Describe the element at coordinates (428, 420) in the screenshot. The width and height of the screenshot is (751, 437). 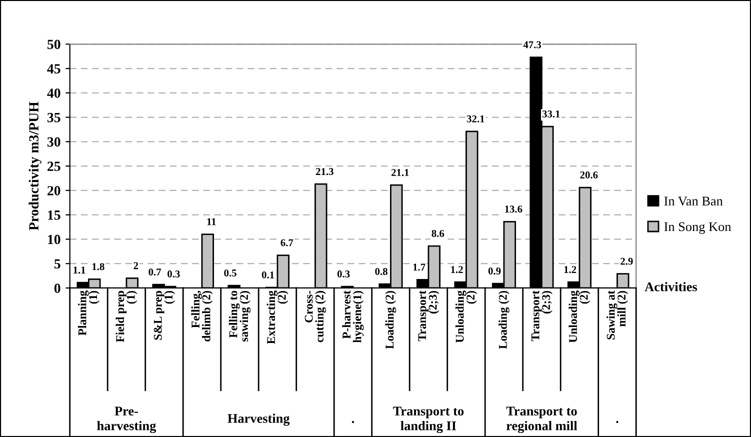
I see `text: Transport to landing II` at that location.